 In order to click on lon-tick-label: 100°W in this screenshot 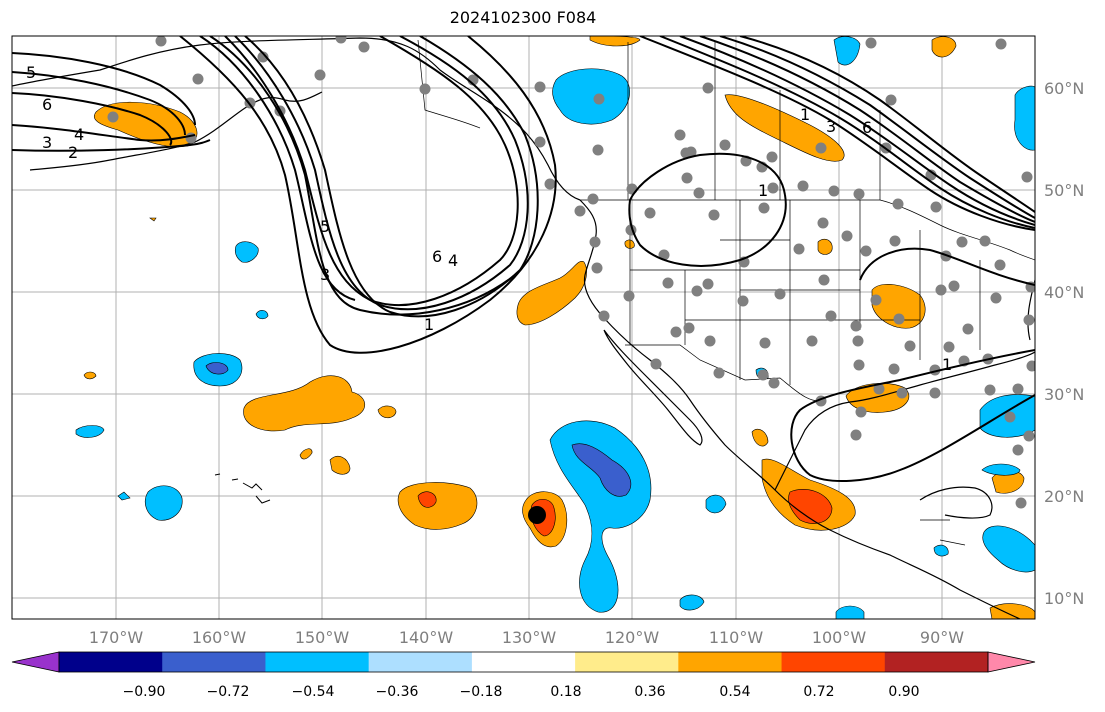, I will do `click(839, 637)`.